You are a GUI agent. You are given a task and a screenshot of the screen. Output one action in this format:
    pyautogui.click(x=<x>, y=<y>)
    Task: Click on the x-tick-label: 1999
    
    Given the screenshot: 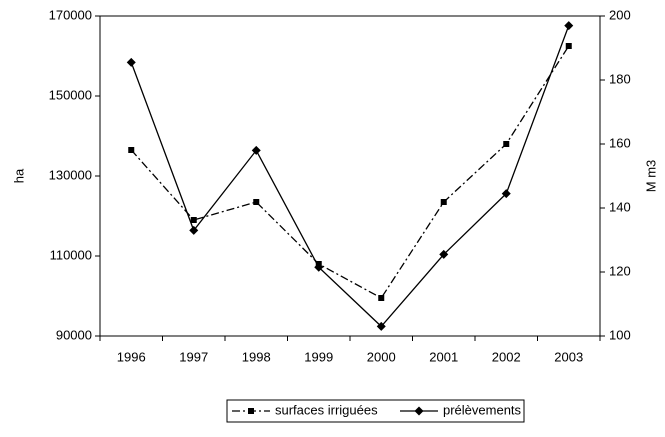 What is the action you would take?
    pyautogui.click(x=318, y=356)
    